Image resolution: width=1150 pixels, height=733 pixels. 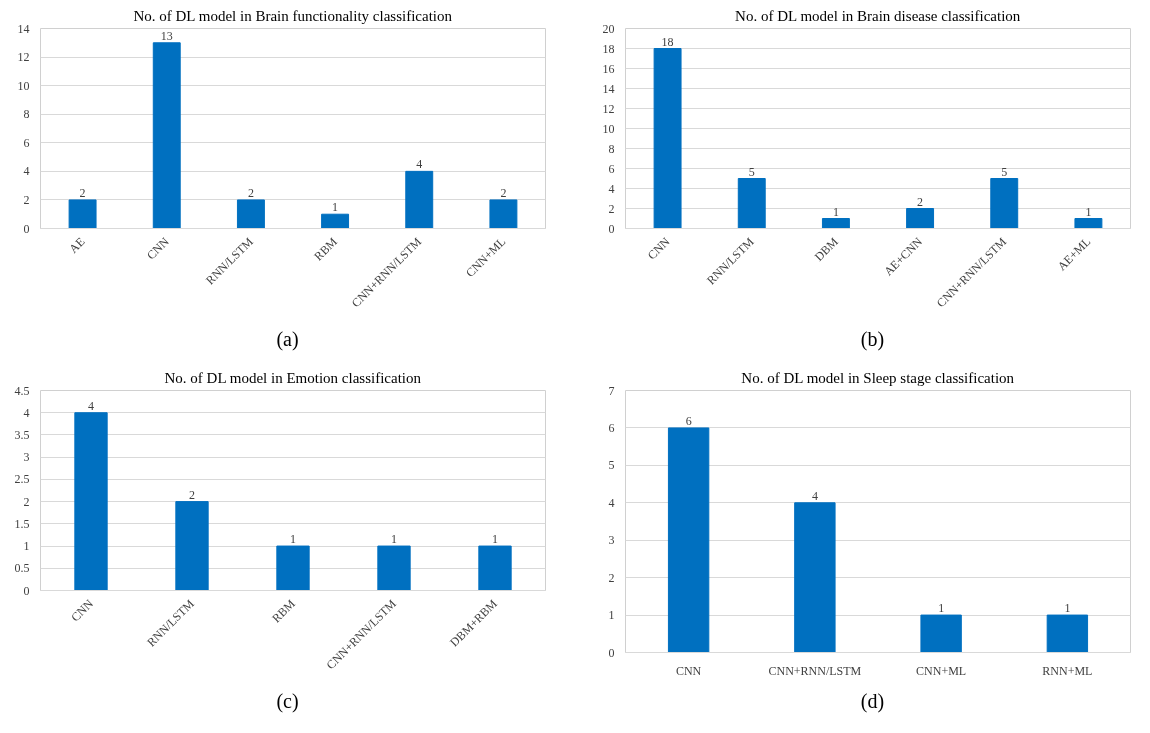 What do you see at coordinates (287, 340) in the screenshot?
I see `text: (a)` at bounding box center [287, 340].